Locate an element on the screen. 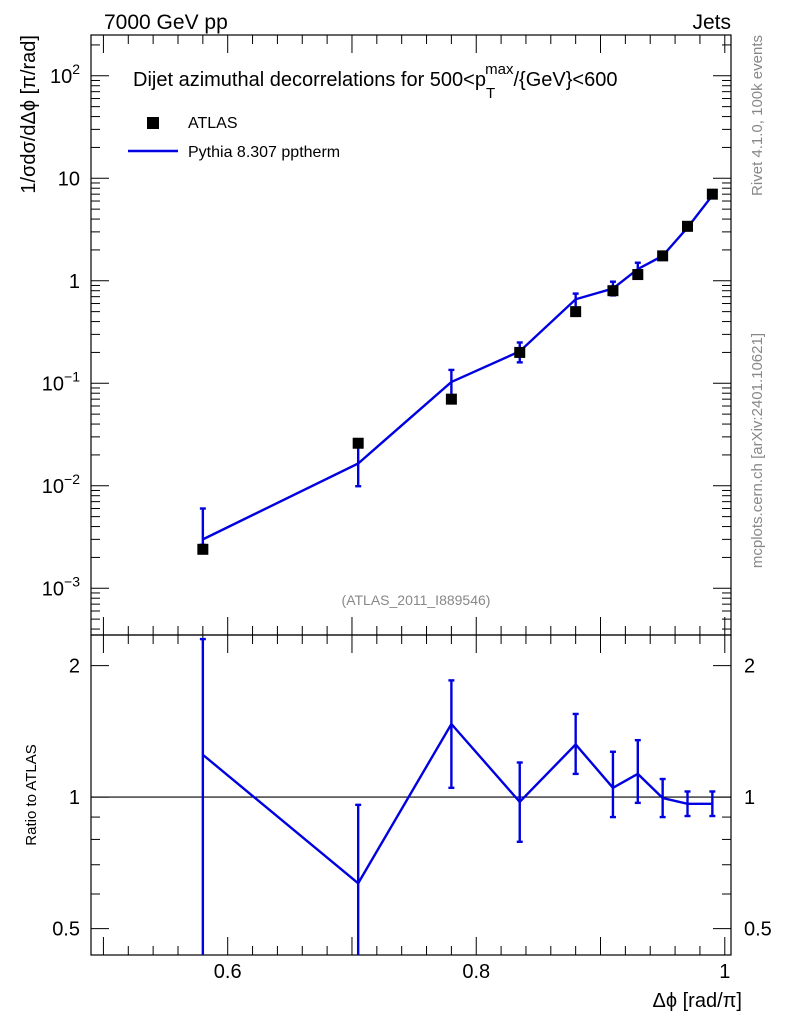  ratio-ytick-label: 2 is located at coordinates (74, 667).